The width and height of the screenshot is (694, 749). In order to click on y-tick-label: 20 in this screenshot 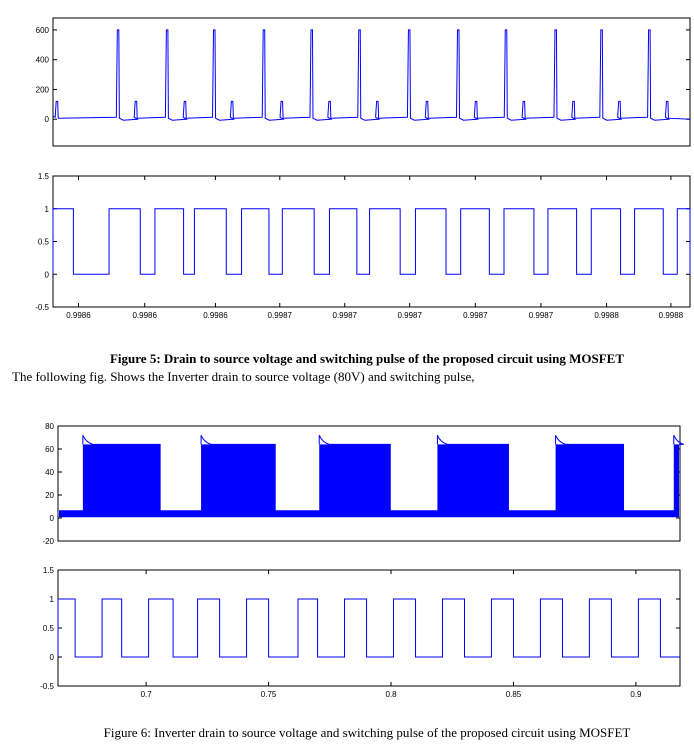, I will do `click(49, 495)`.